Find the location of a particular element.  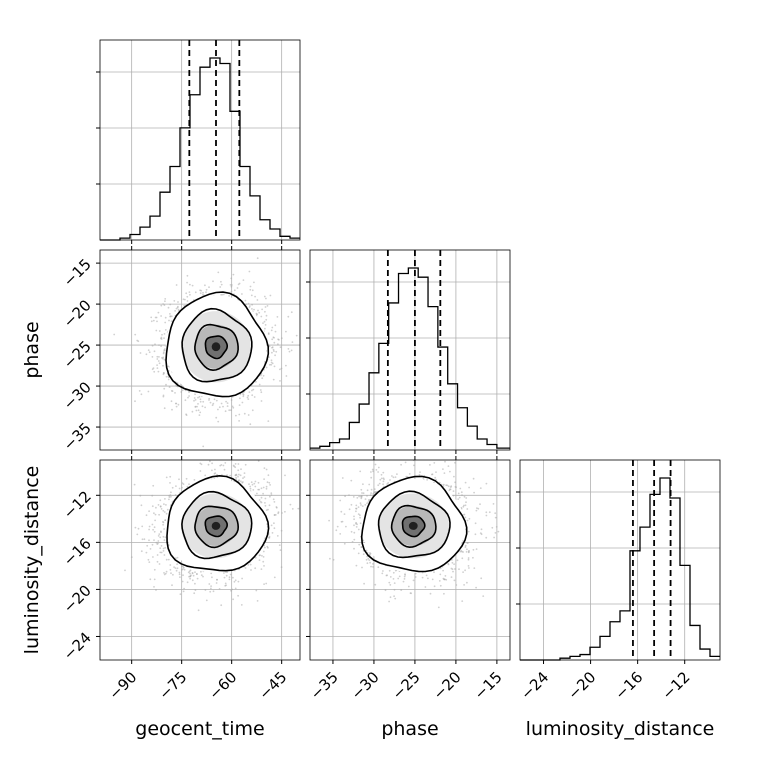

histogram-panel-geocent_time is located at coordinates (198, 142).